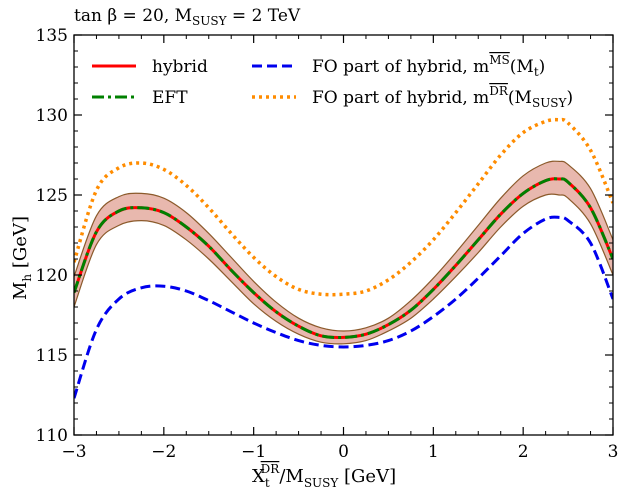  What do you see at coordinates (52, 196) in the screenshot?
I see `y-tick-label: 125` at bounding box center [52, 196].